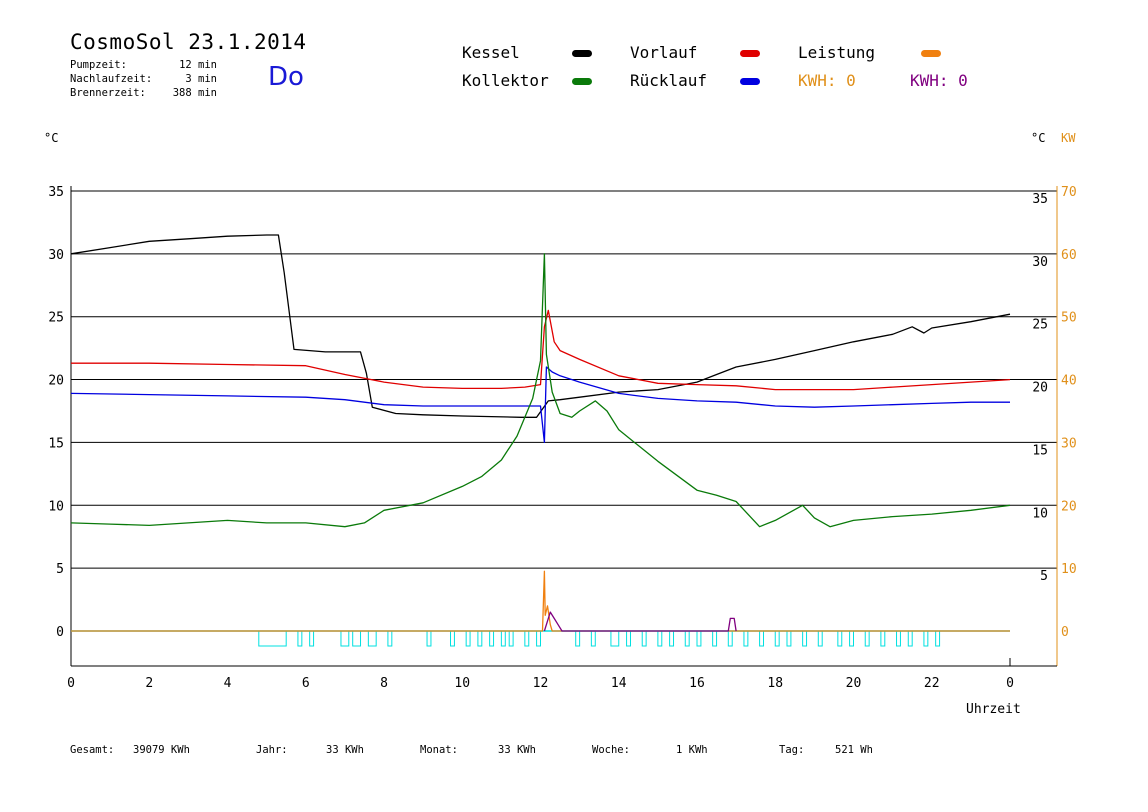 The height and width of the screenshot is (812, 1148). I want to click on footer-tag-value: 521 Wh, so click(854, 750).